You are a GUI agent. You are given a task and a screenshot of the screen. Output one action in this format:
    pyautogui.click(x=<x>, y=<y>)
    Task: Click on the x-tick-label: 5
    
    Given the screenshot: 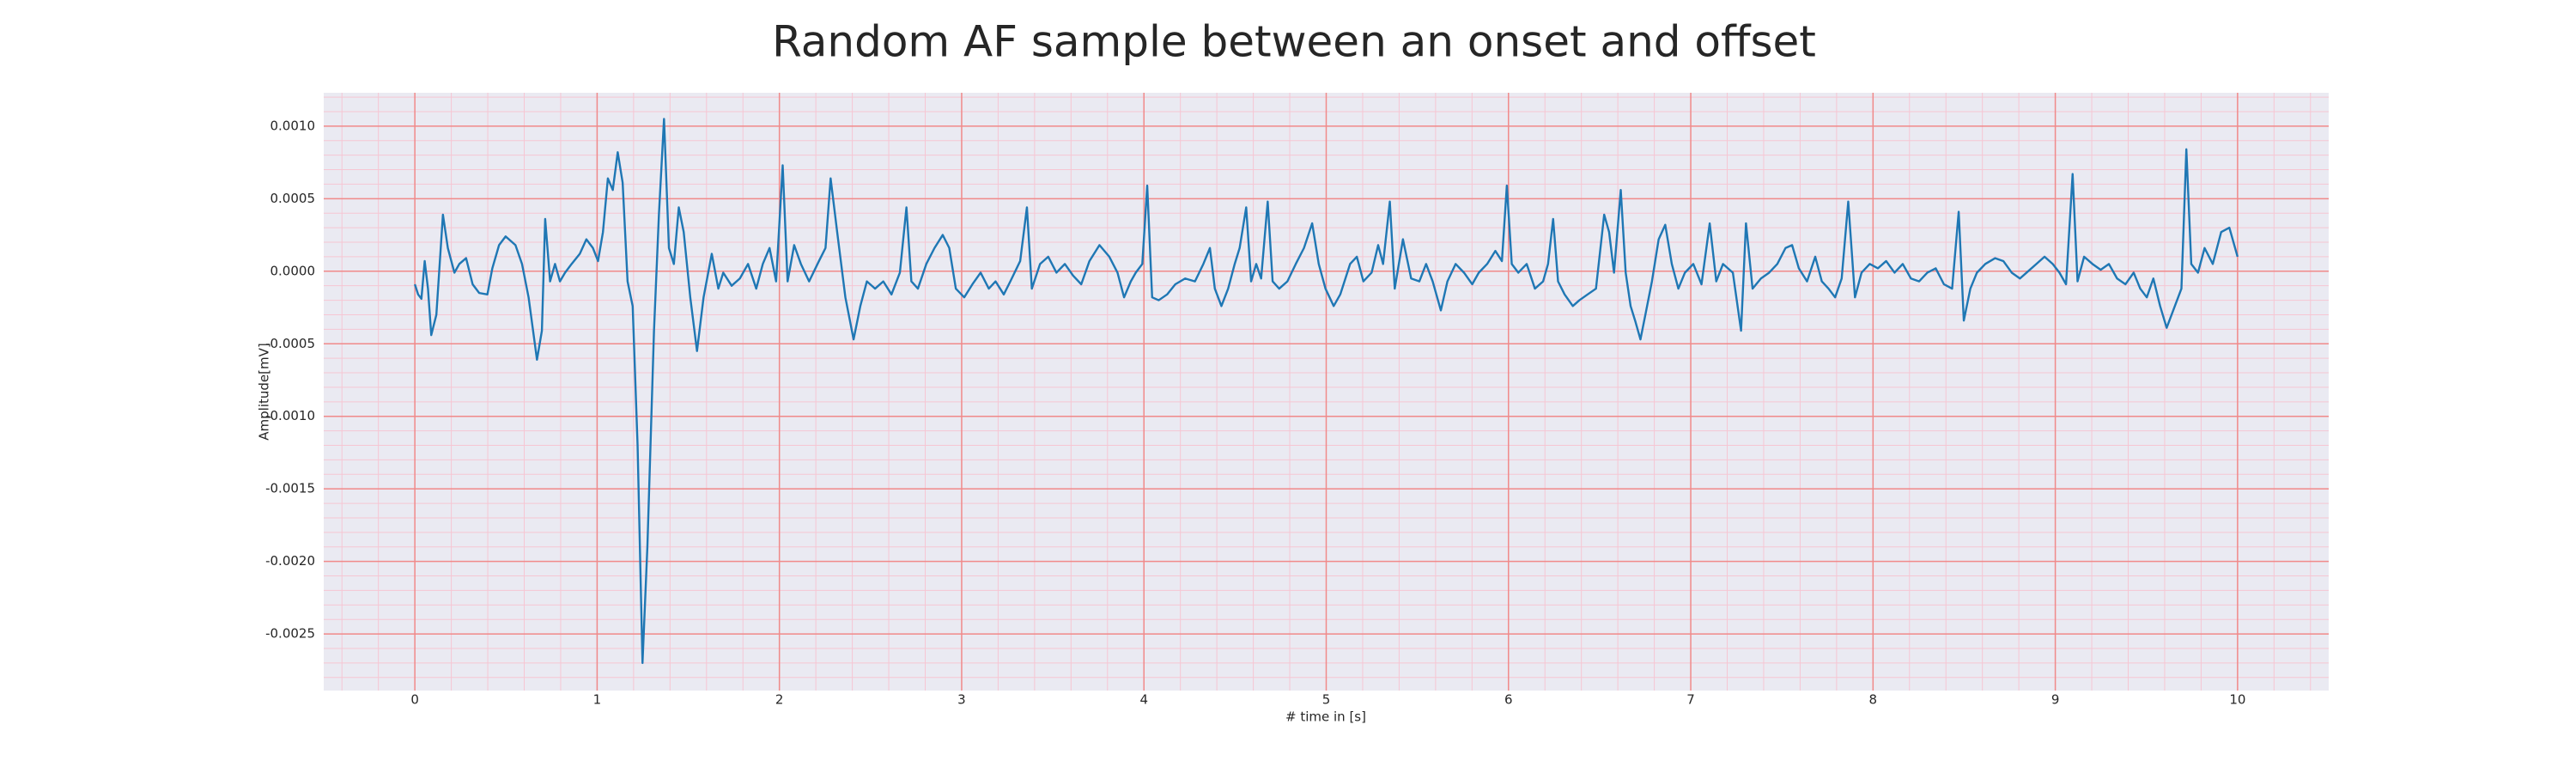 What is the action you would take?
    pyautogui.click(x=1327, y=700)
    